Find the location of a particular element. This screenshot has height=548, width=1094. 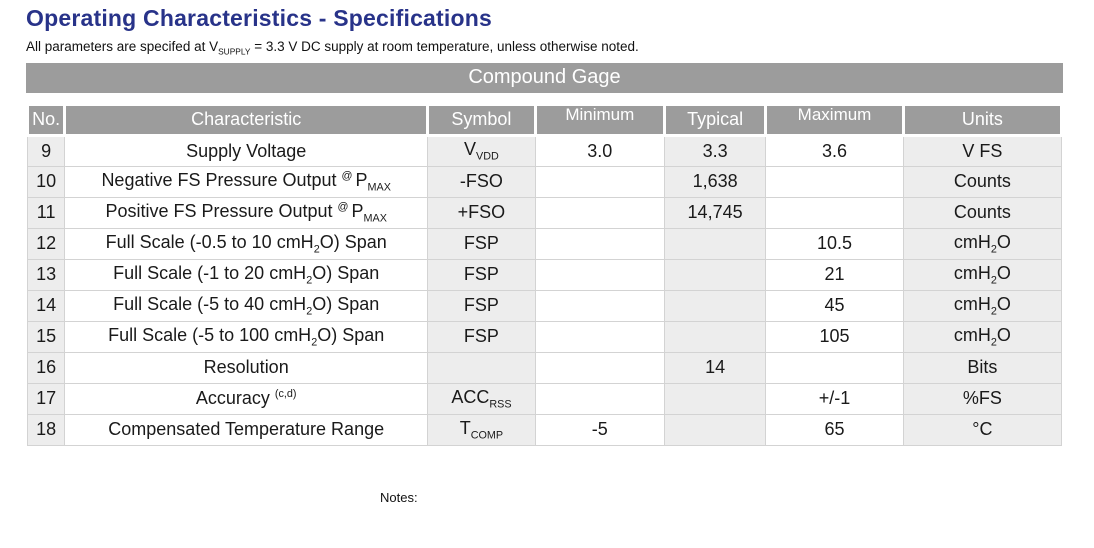

table-row: 17 Accuracy (c,d) ACCRSS +/-1 %FS is located at coordinates (544, 398).